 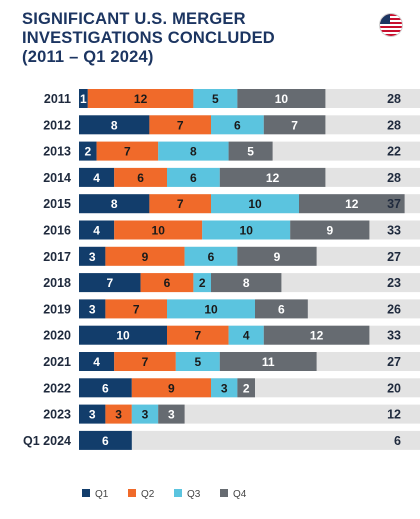 What do you see at coordinates (57, 178) in the screenshot?
I see `category-label: 2014` at bounding box center [57, 178].